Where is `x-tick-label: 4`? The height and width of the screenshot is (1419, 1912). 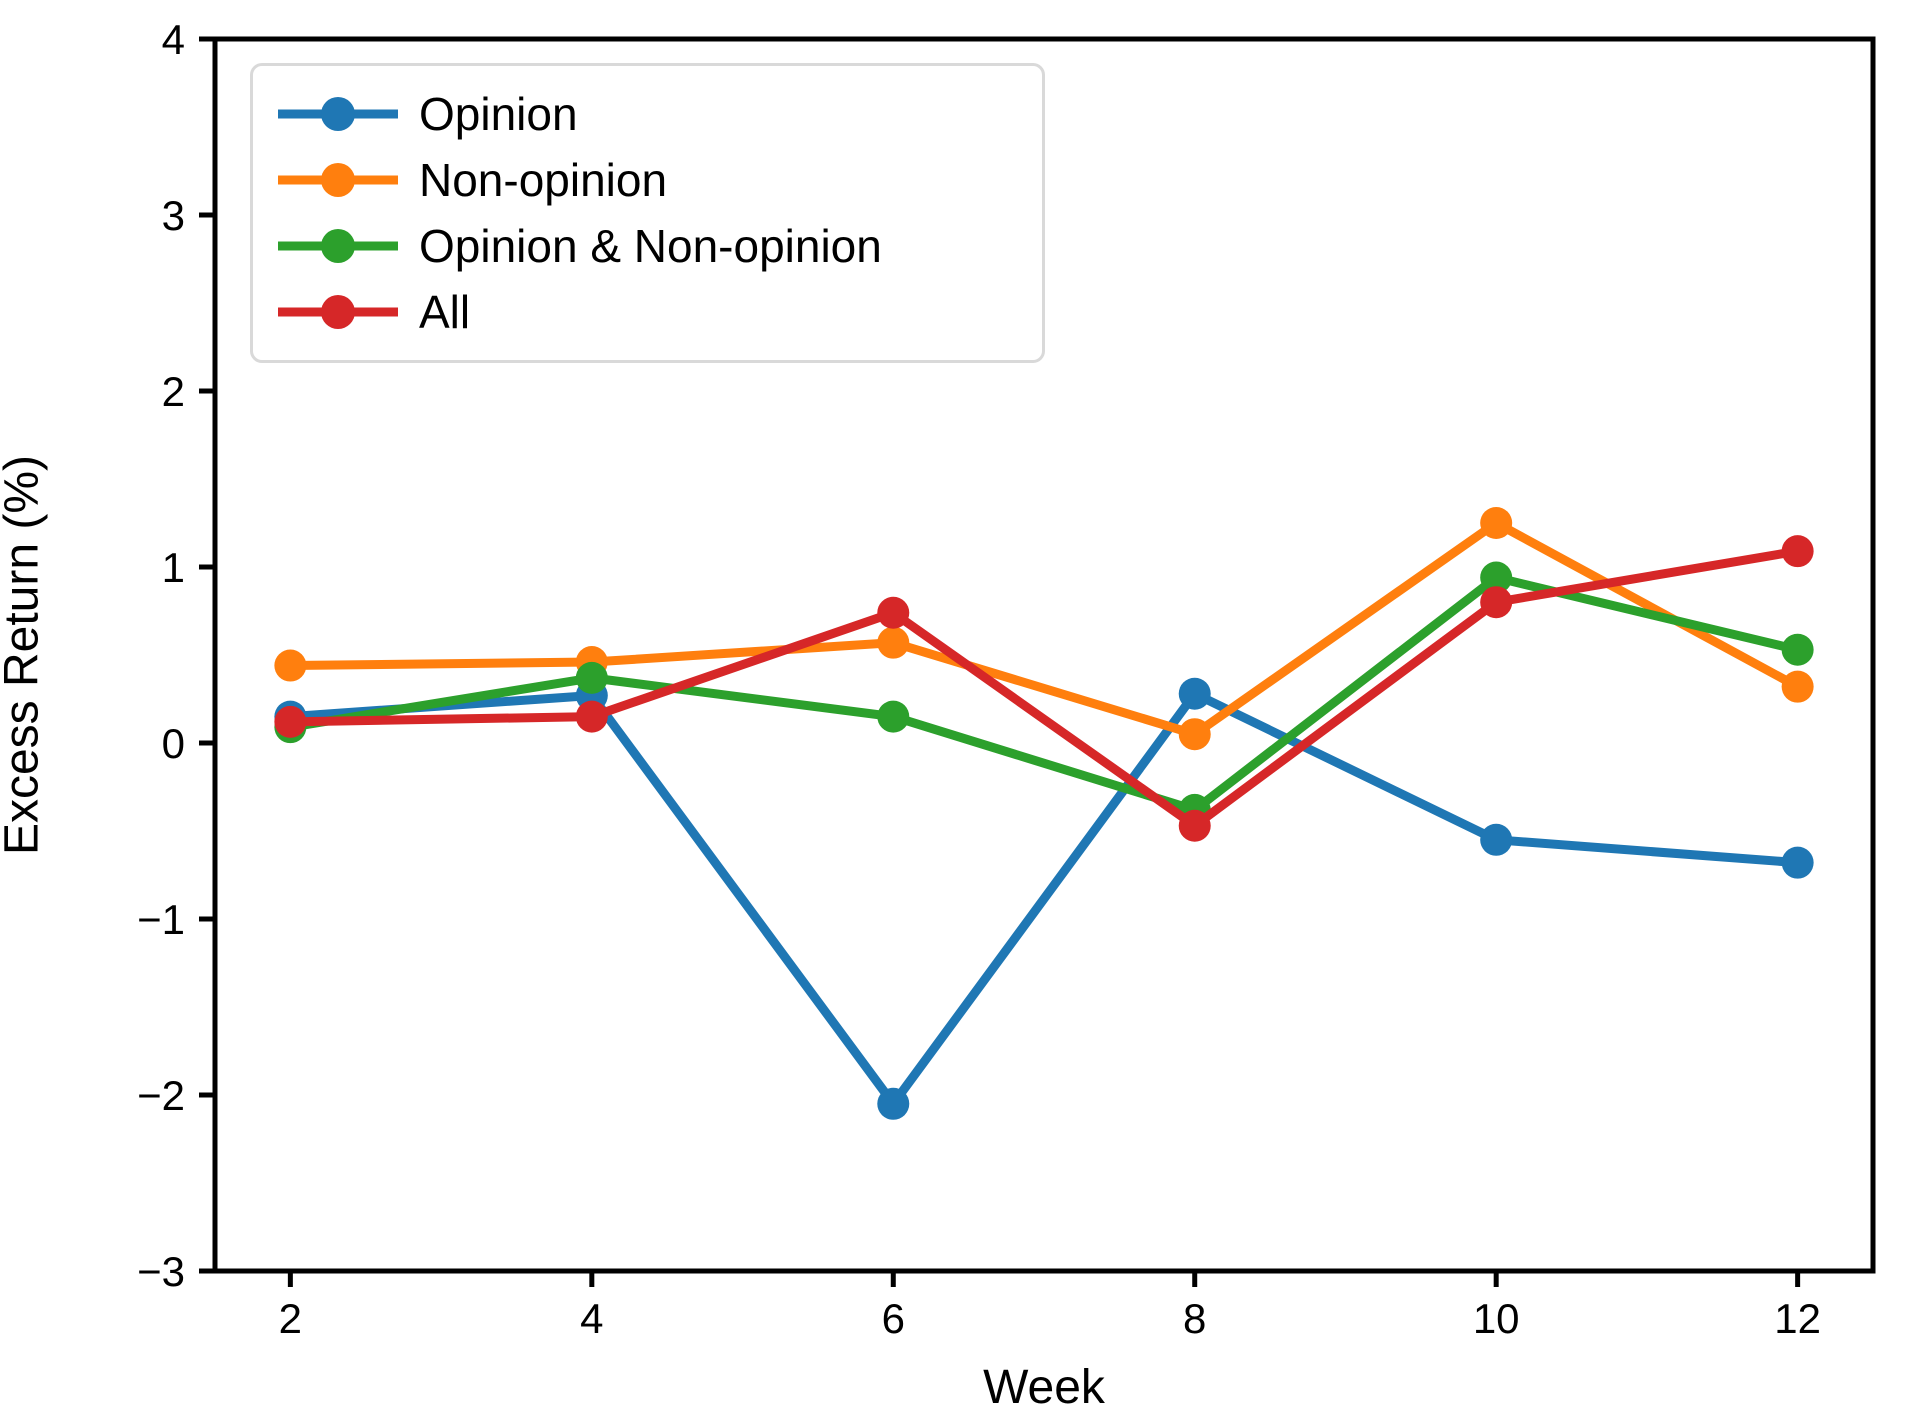 x-tick-label: 4 is located at coordinates (591, 1318).